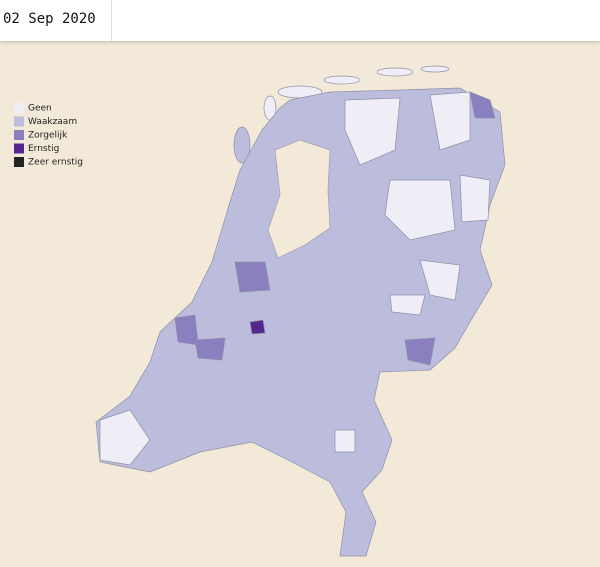 The image size is (600, 567). I want to click on legend-label: Zeer ernstig, so click(55, 163).